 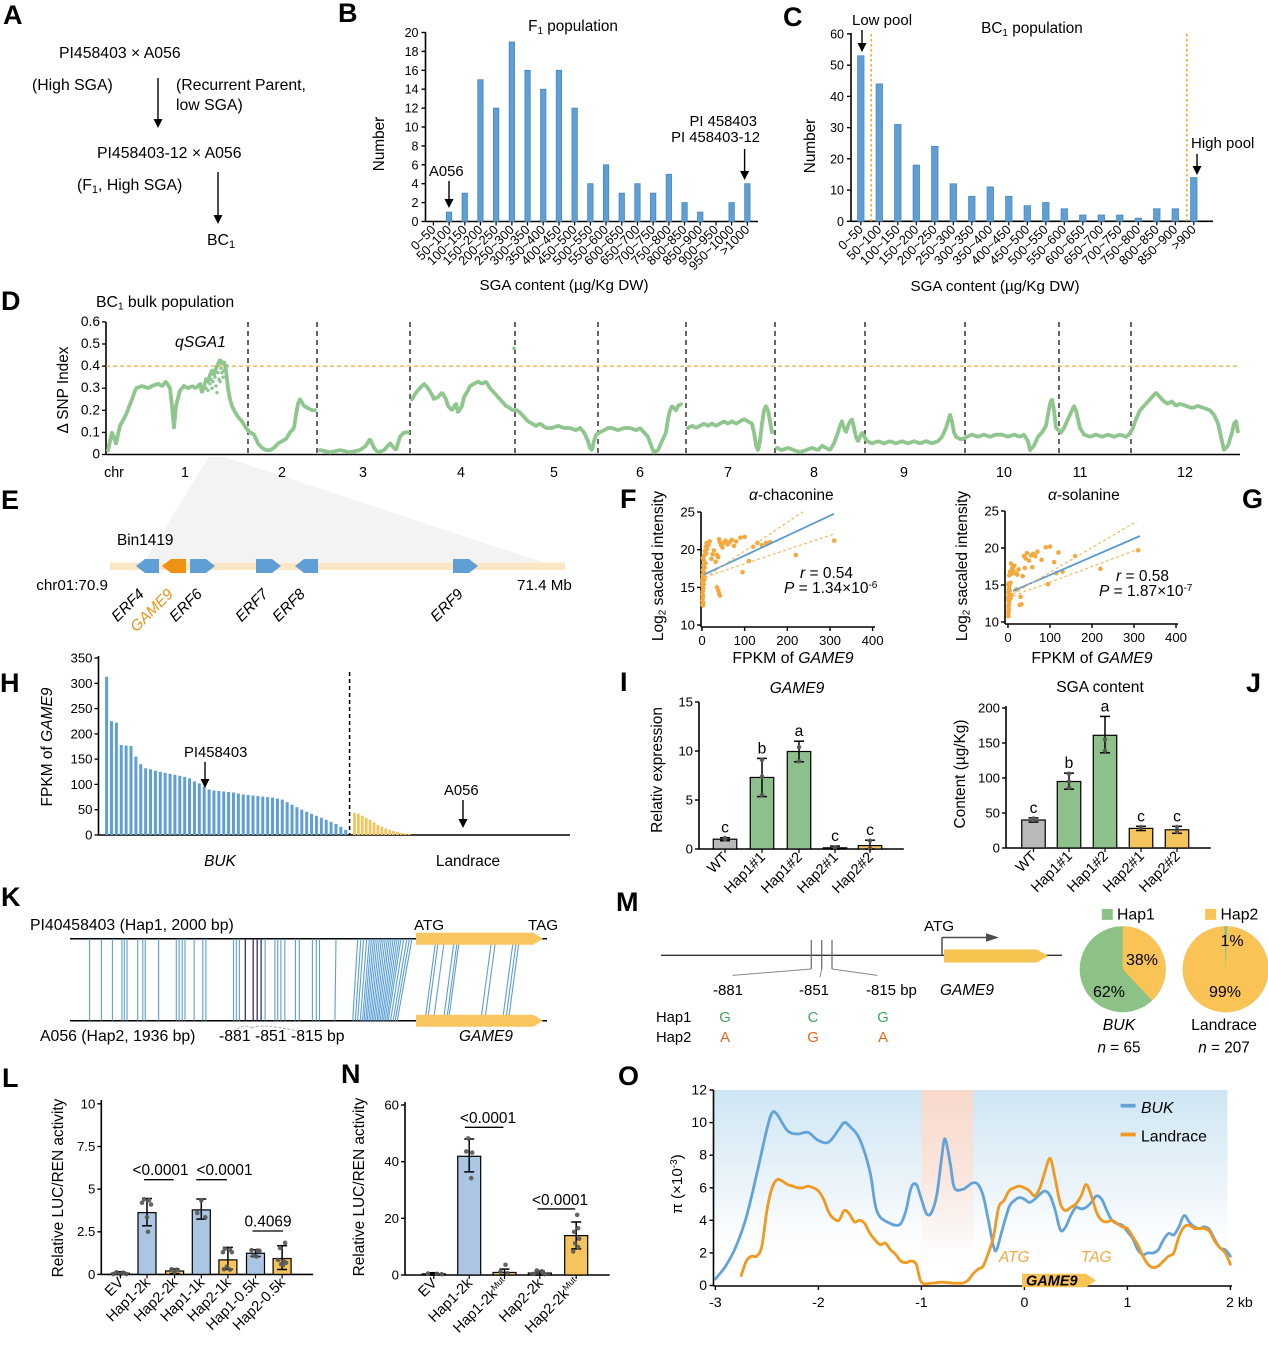 I want to click on svg-text: PI40458403 (Hap1, 2000 bp), so click(x=132, y=925).